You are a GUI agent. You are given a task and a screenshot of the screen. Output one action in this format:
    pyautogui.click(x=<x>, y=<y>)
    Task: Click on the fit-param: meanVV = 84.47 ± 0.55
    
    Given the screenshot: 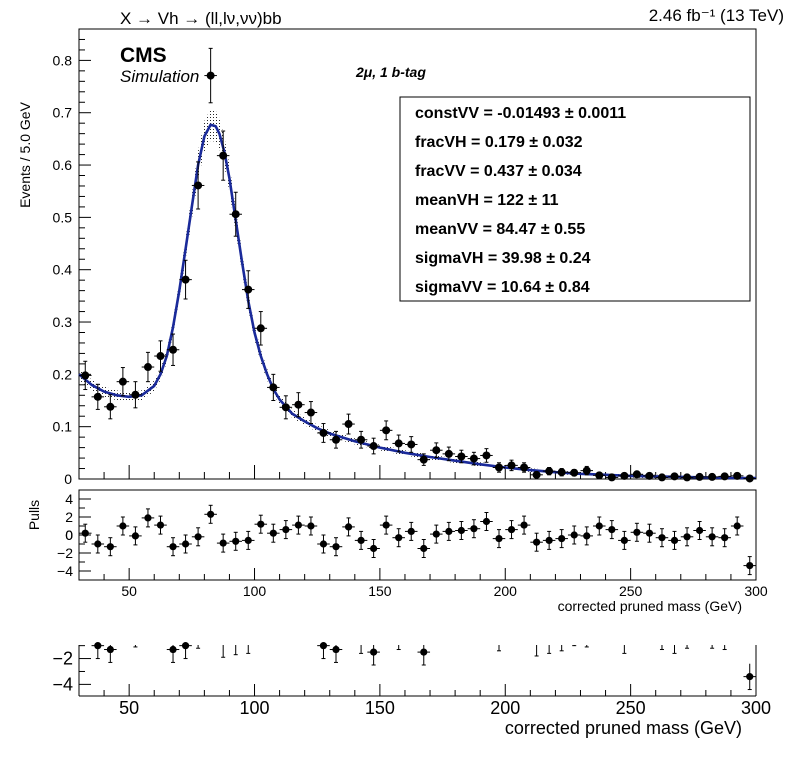 What is the action you would take?
    pyautogui.click(x=500, y=229)
    